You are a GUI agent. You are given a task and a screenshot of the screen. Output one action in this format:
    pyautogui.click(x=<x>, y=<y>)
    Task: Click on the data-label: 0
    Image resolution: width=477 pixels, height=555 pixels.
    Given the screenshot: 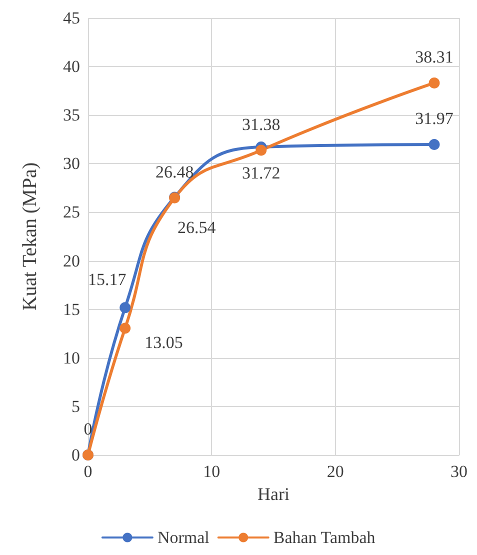 What is the action you would take?
    pyautogui.click(x=88, y=429)
    